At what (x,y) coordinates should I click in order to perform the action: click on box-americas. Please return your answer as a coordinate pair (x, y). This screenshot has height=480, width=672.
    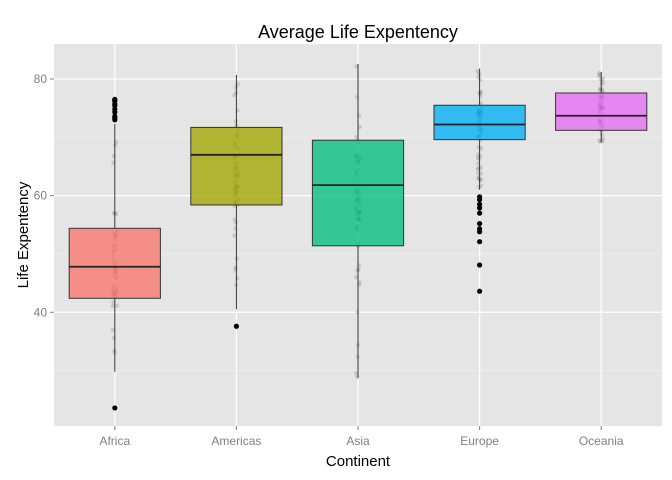
    Looking at the image, I should click on (236, 192).